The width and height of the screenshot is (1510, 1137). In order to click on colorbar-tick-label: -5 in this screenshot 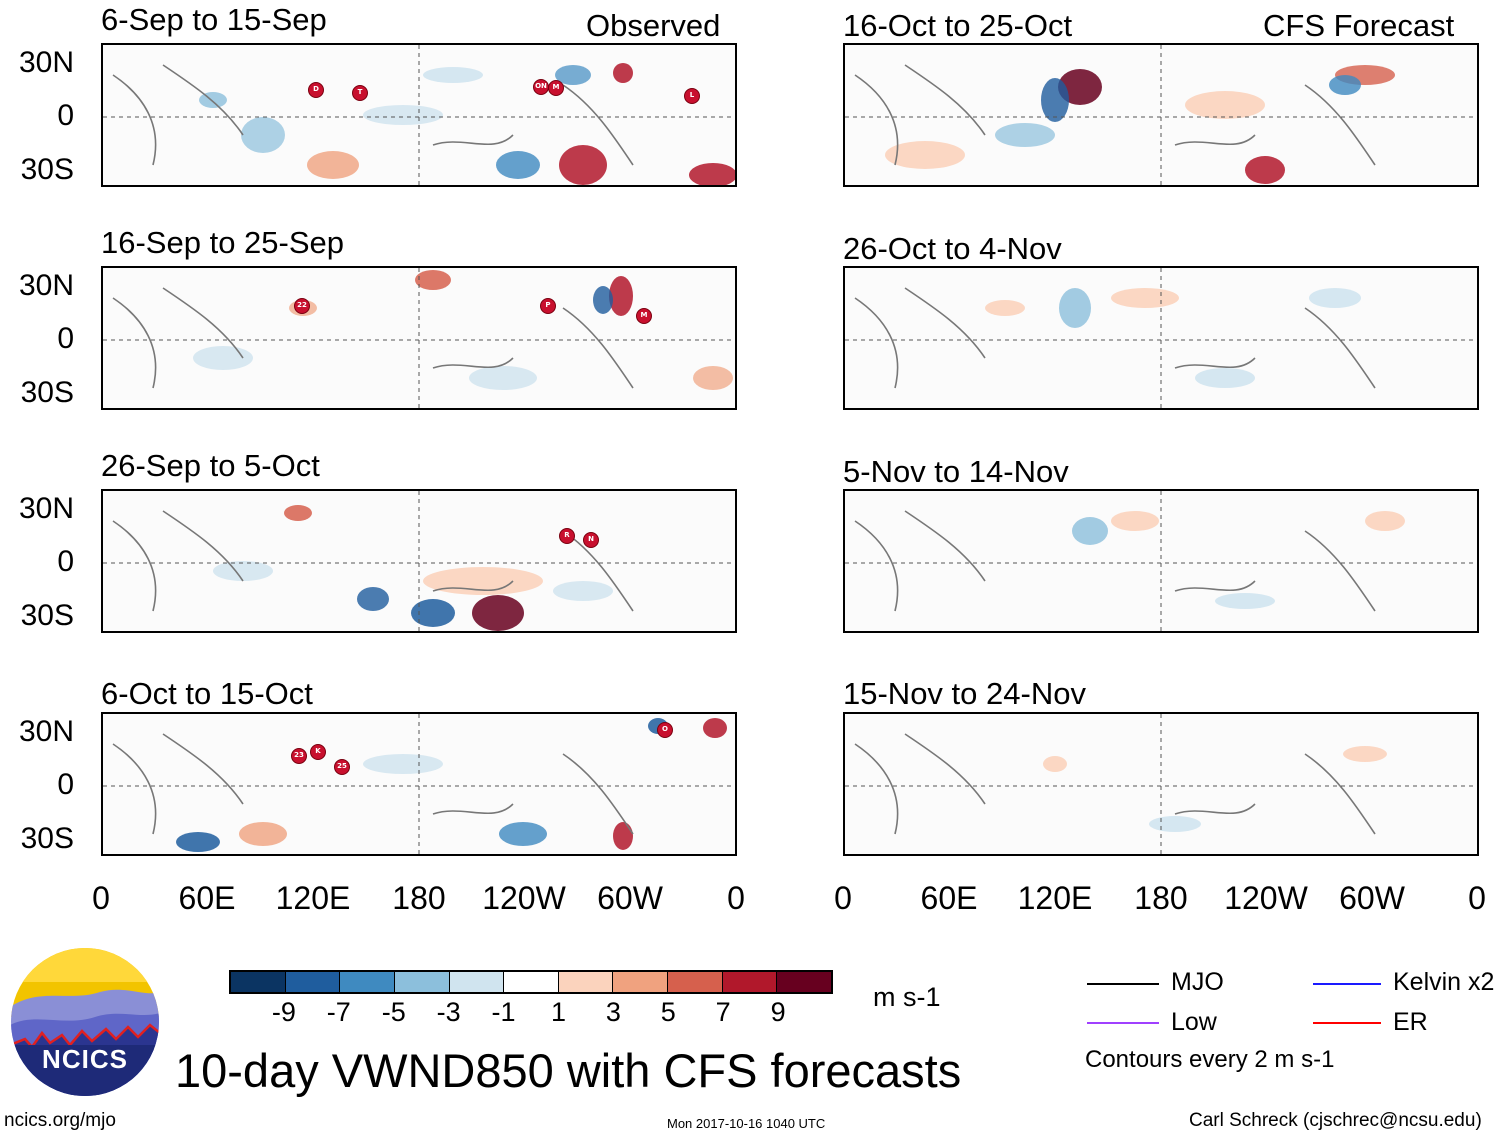, I will do `click(393, 1012)`.